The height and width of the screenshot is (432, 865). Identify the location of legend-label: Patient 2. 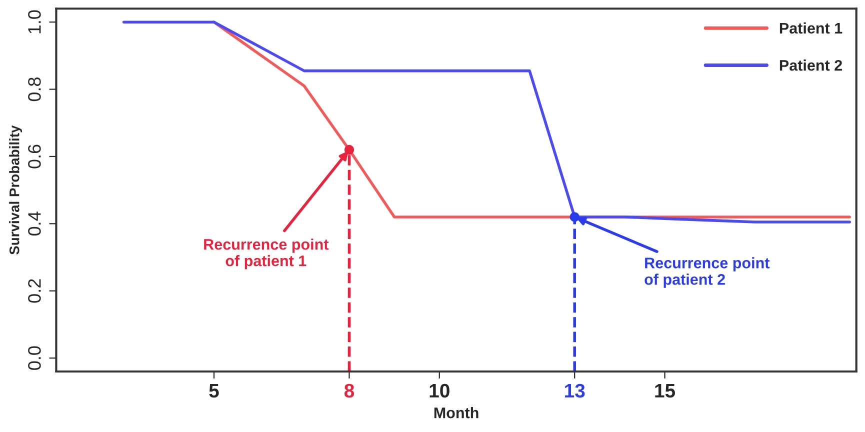
(811, 65).